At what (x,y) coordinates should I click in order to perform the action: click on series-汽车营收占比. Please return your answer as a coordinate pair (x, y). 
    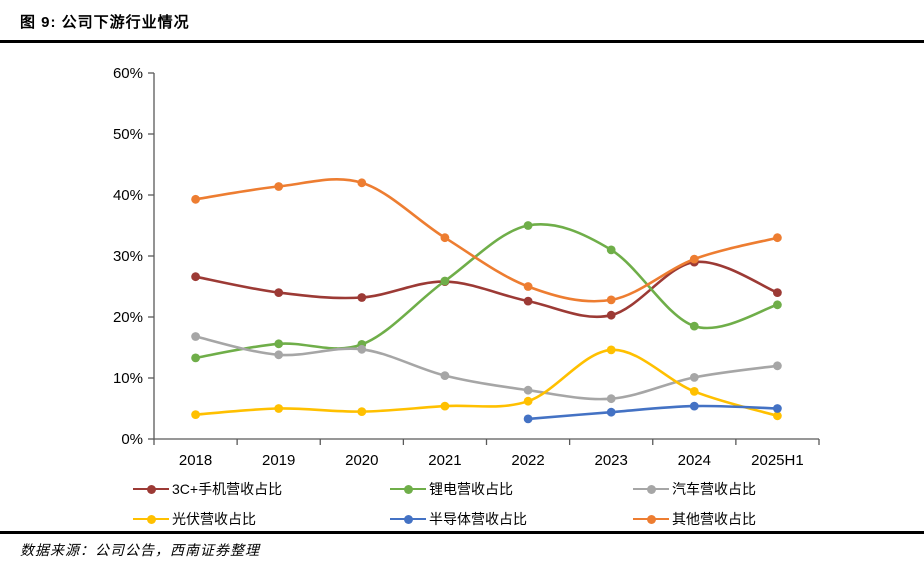
    Looking at the image, I should click on (486, 368).